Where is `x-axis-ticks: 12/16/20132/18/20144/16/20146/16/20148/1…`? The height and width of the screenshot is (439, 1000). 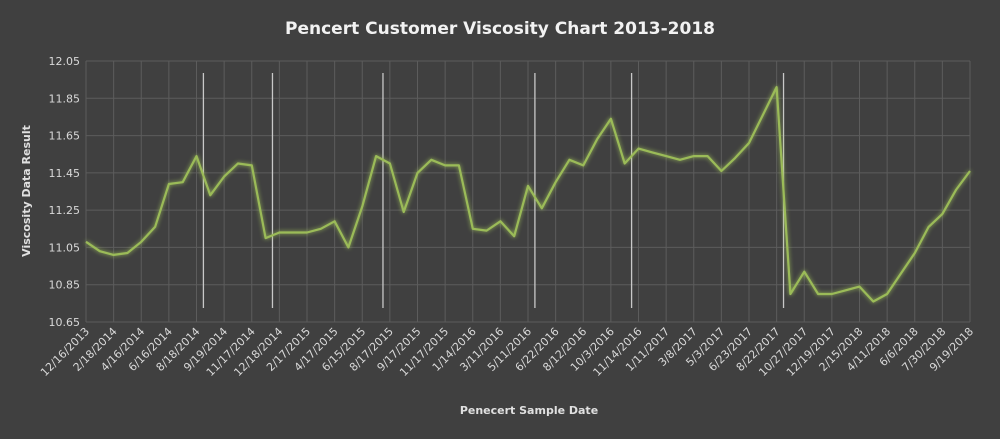
x-axis-ticks: 12/16/20132/18/20144/16/20146/16/20148/1… is located at coordinates (507, 352).